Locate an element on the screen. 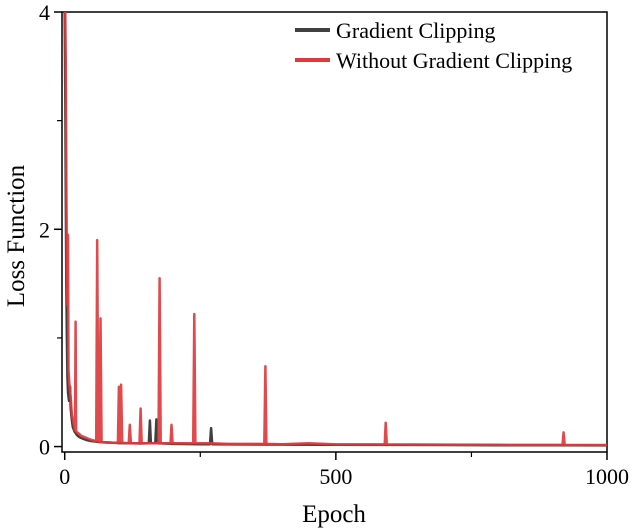  y-tick-label-2: 2 is located at coordinates (44, 229).